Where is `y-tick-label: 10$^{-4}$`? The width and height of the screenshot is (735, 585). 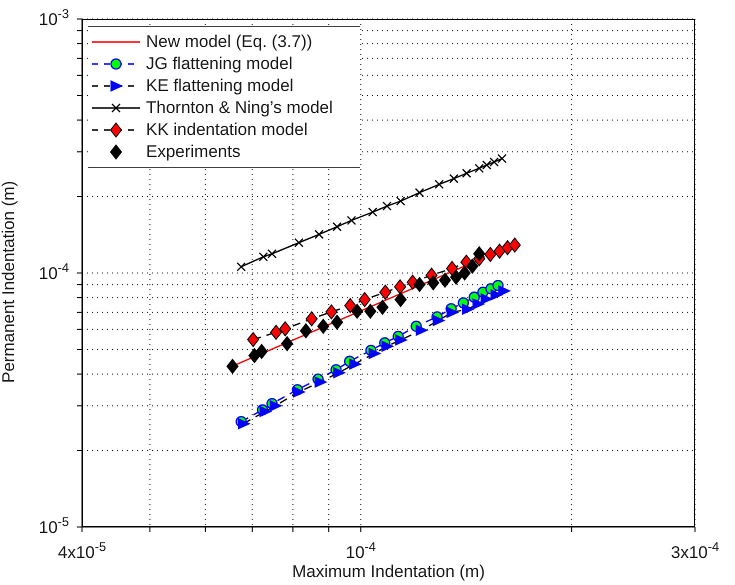 y-tick-label: 10$^{-4}$ is located at coordinates (53, 271).